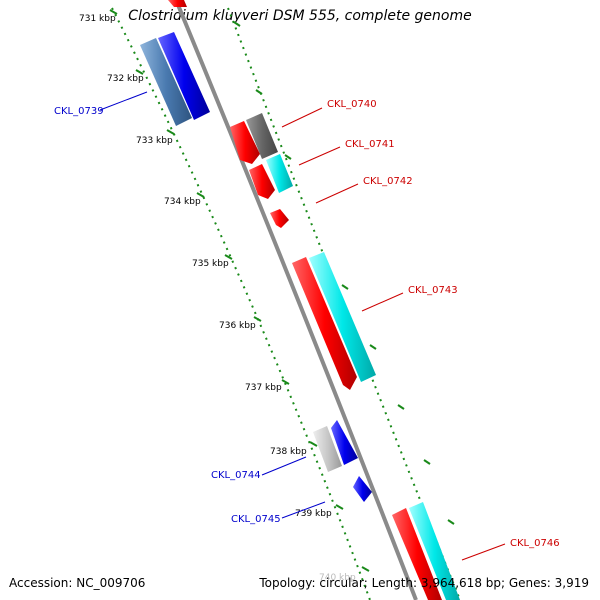  I want to click on scale-tick-label: 739 kbp, so click(313, 514).